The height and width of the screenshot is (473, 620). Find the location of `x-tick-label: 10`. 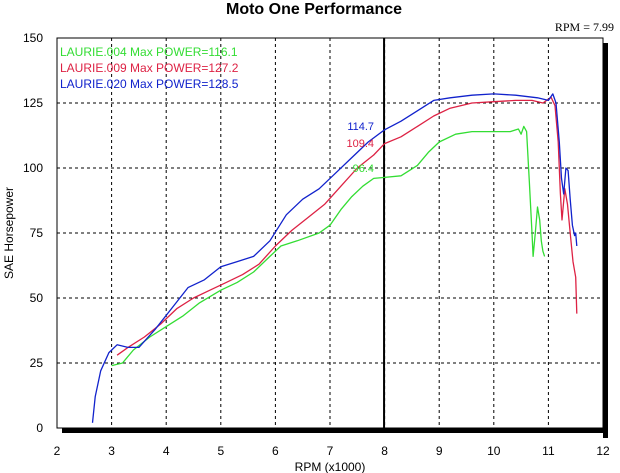

x-tick-label: 10 is located at coordinates (494, 451).